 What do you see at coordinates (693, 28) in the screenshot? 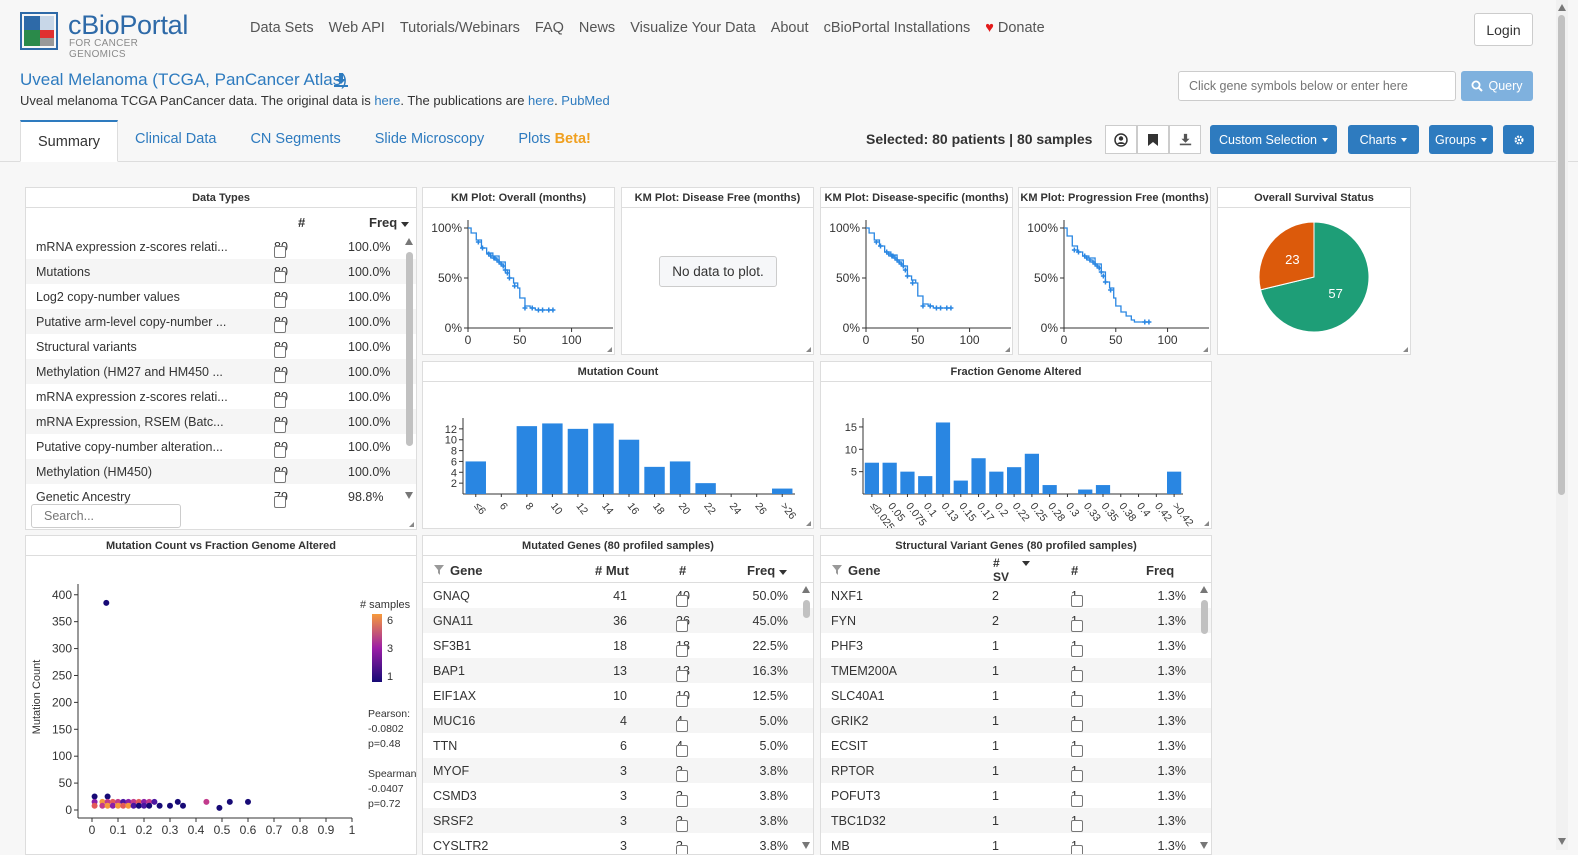
I see `nav-visualize: Visualize Your Data` at bounding box center [693, 28].